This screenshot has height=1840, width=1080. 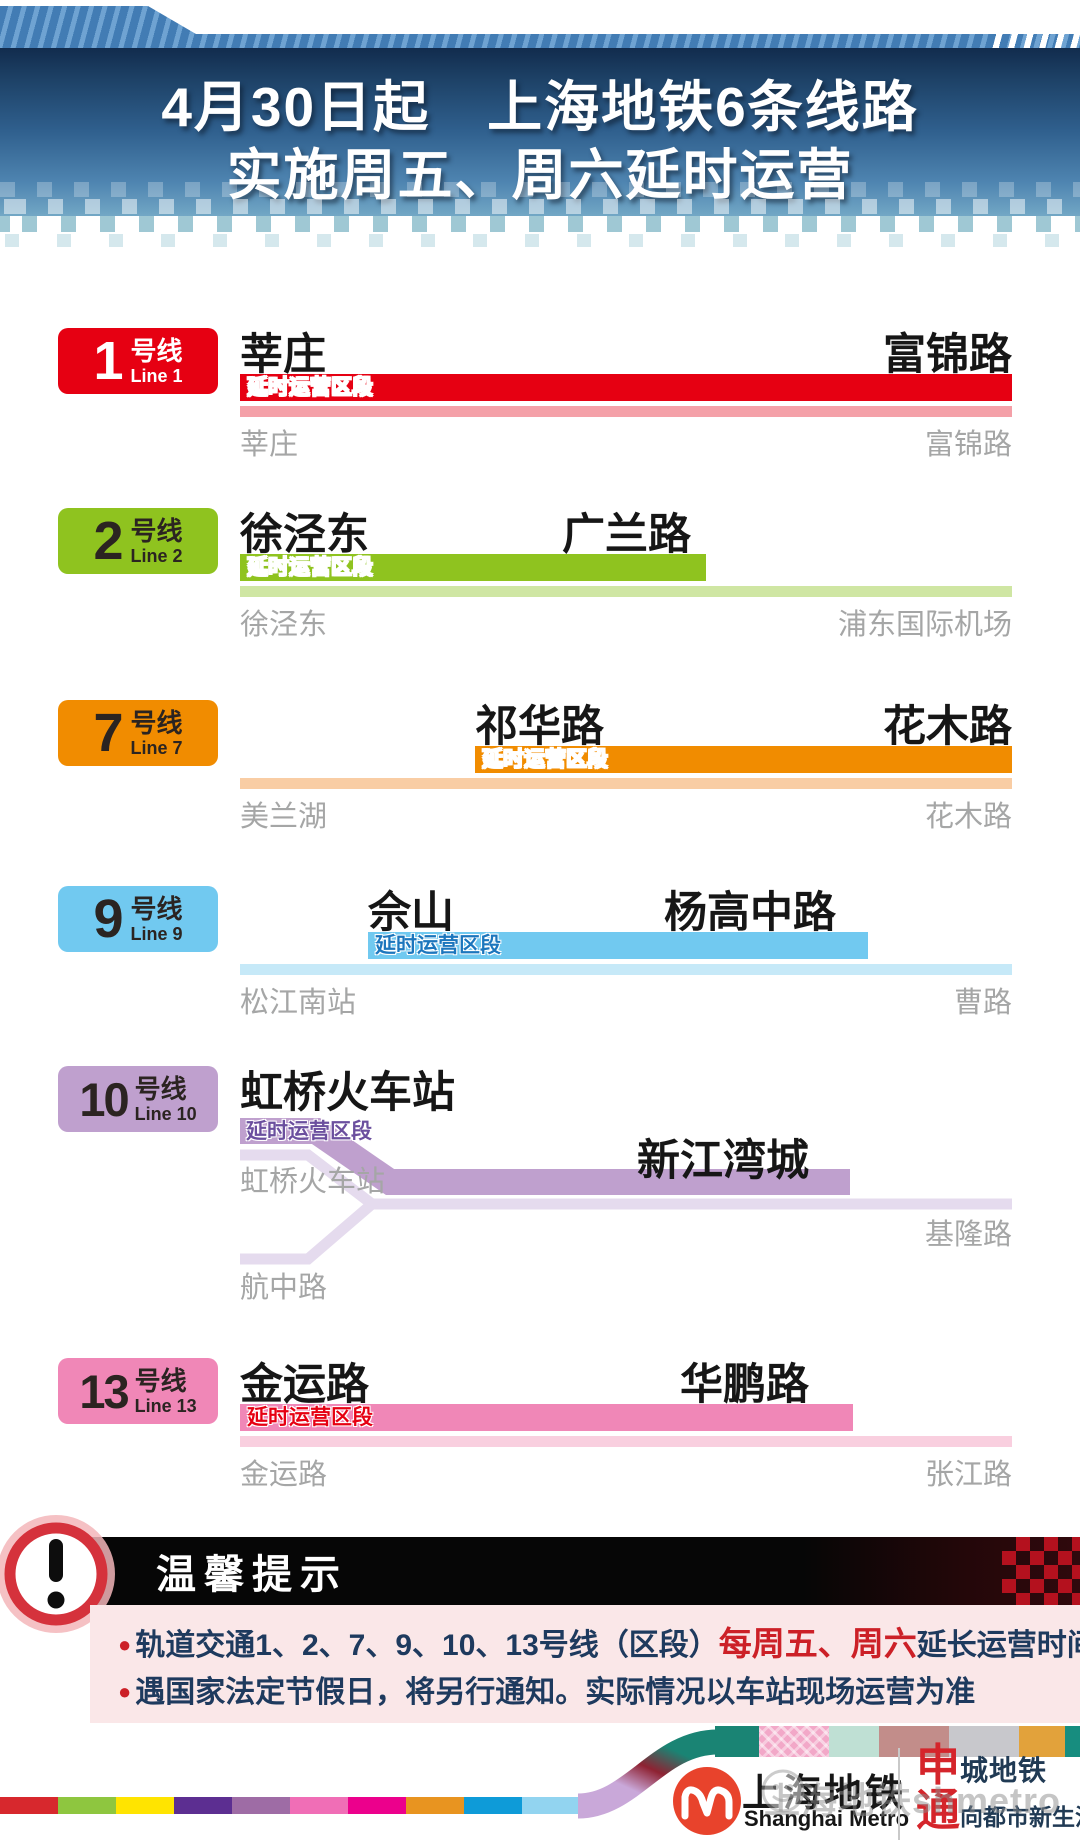 I want to click on line-terminus-end: 浦东国际机场, so click(x=924, y=625).